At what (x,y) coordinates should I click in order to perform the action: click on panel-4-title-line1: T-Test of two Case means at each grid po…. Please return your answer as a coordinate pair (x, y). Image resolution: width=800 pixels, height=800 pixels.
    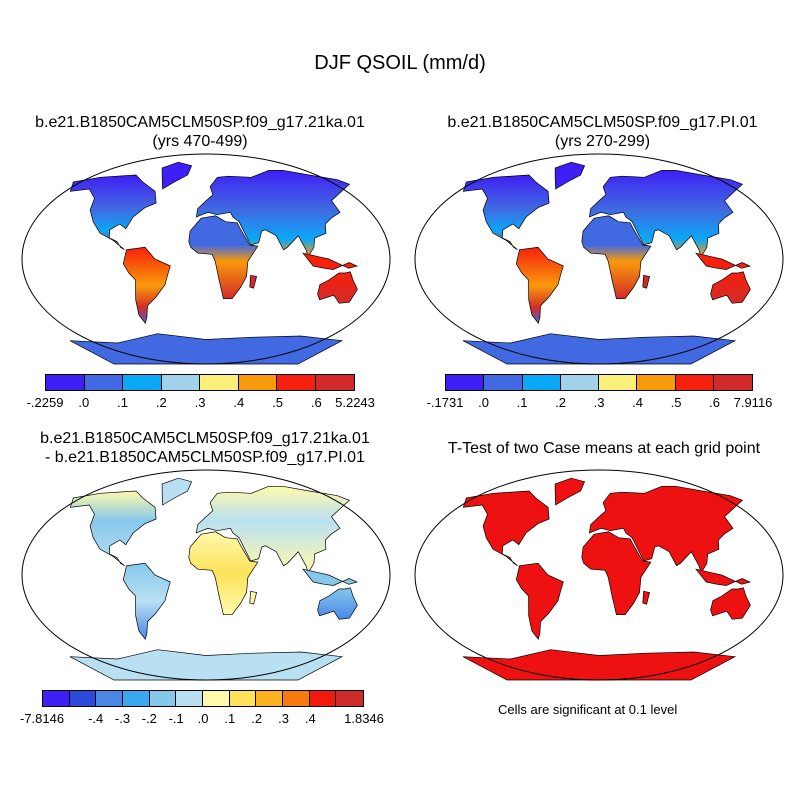
    Looking at the image, I should click on (604, 448).